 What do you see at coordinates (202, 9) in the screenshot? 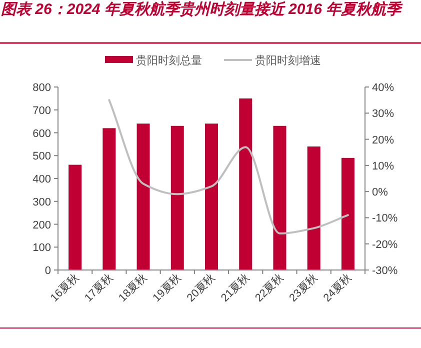
I see `chart-title: 图表 26：2024 年夏秋航季贵州时刻量接近 2016 年夏秋航季` at bounding box center [202, 9].